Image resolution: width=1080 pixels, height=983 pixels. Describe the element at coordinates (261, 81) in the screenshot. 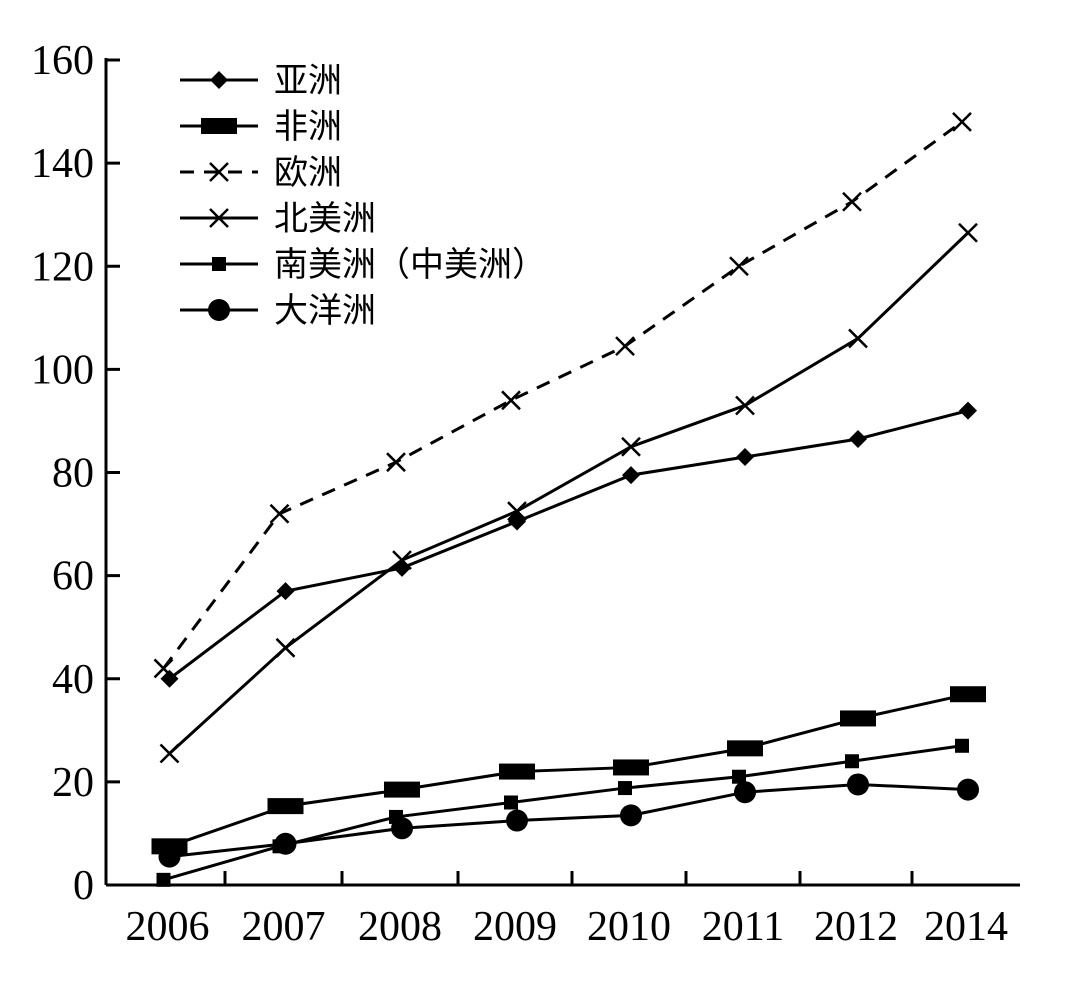

I see `legend-item: 亚洲` at that location.